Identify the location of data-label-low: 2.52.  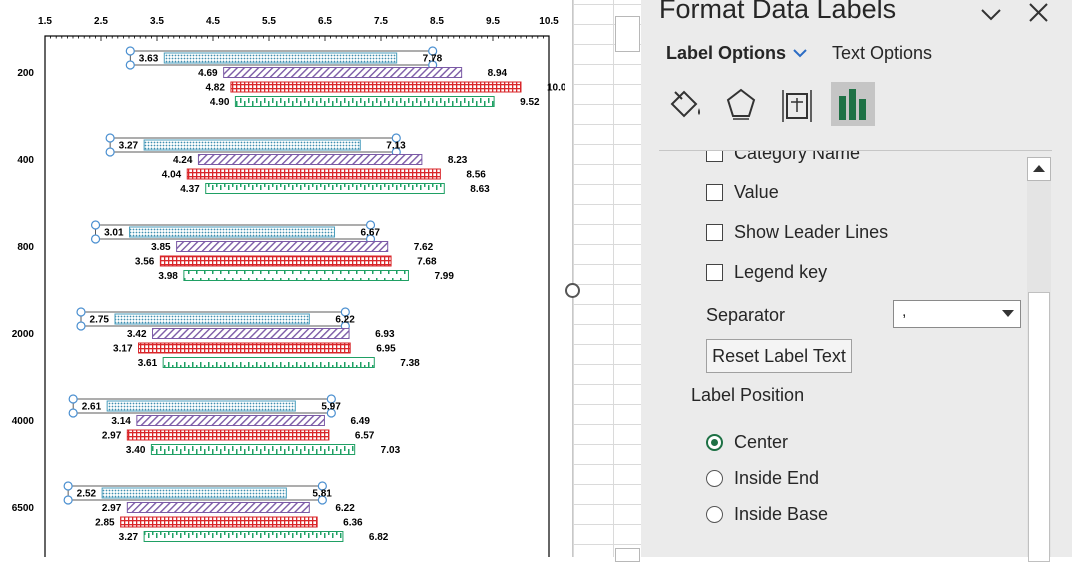
(87, 494).